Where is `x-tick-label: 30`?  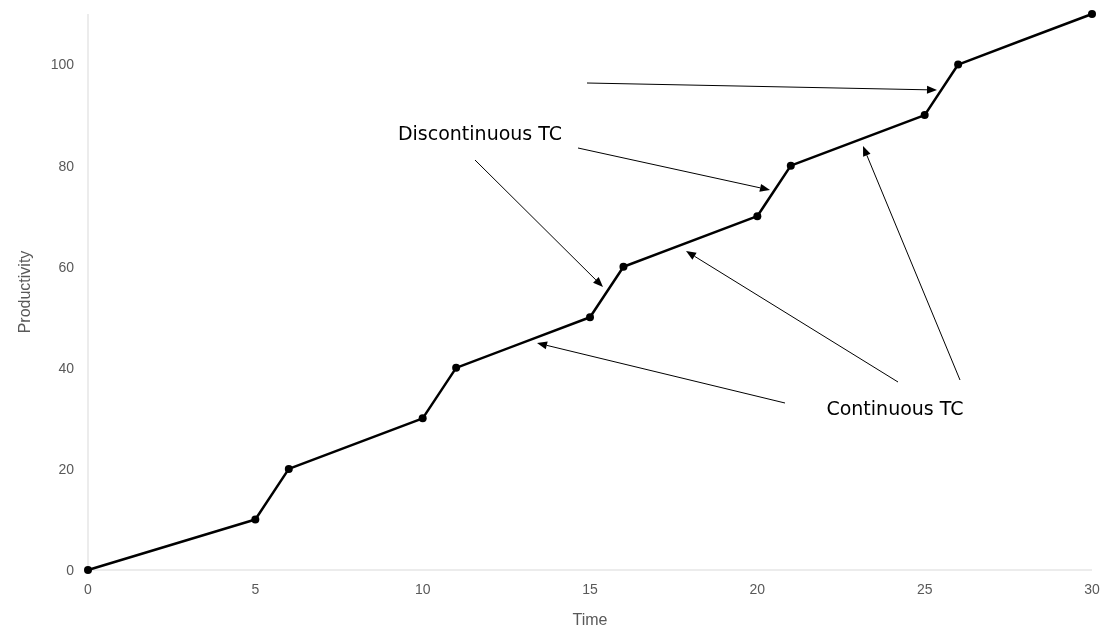 x-tick-label: 30 is located at coordinates (1092, 589).